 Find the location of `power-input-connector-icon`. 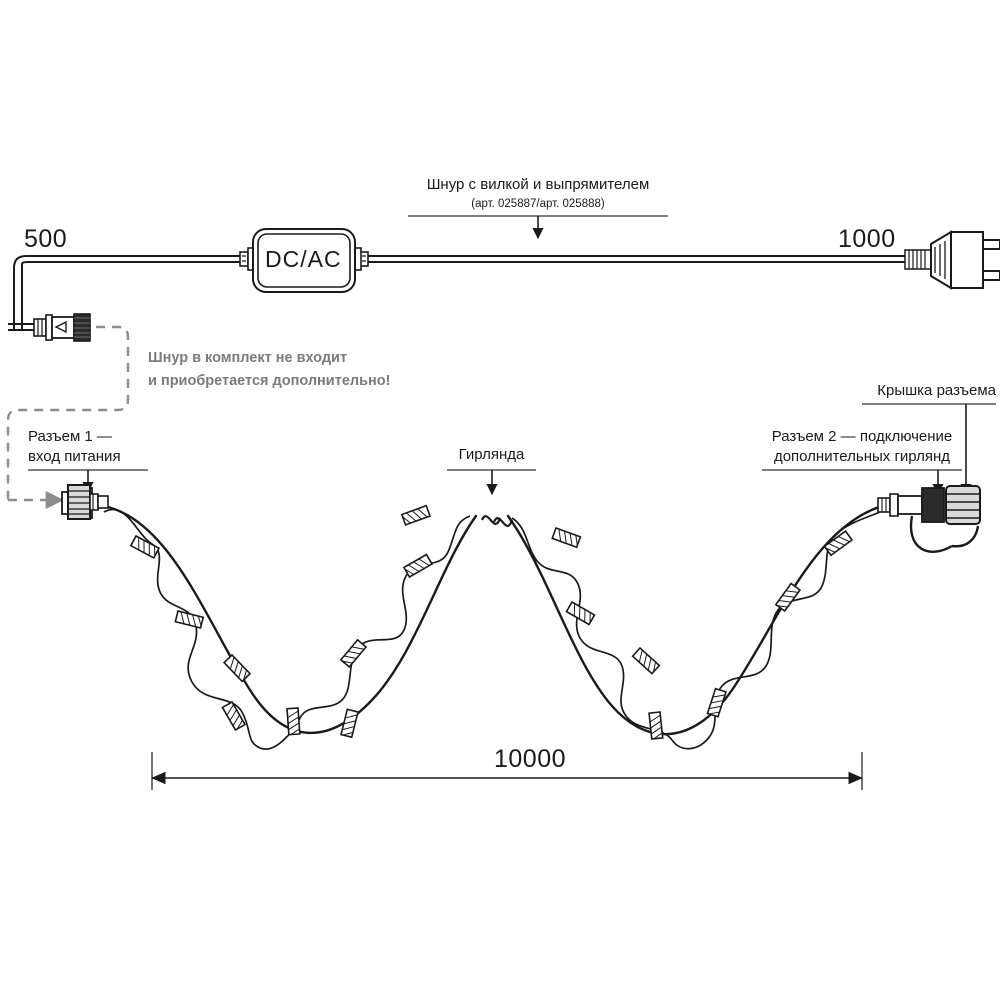

power-input-connector-icon is located at coordinates (85, 502).